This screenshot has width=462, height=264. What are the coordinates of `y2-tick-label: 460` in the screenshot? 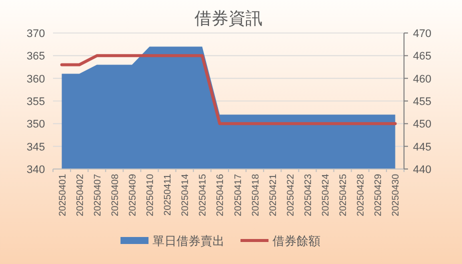 It's located at (422, 79).